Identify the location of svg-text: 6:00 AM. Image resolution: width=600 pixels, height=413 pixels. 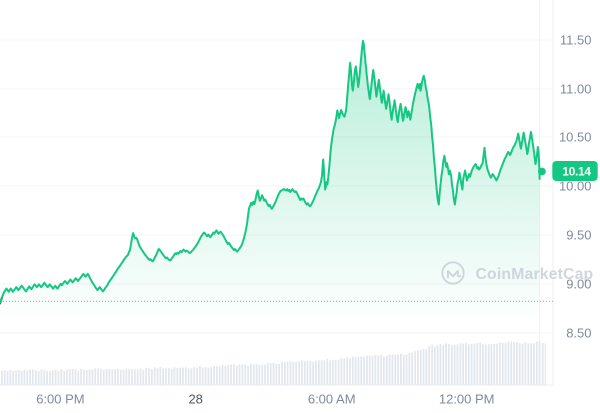
(332, 399).